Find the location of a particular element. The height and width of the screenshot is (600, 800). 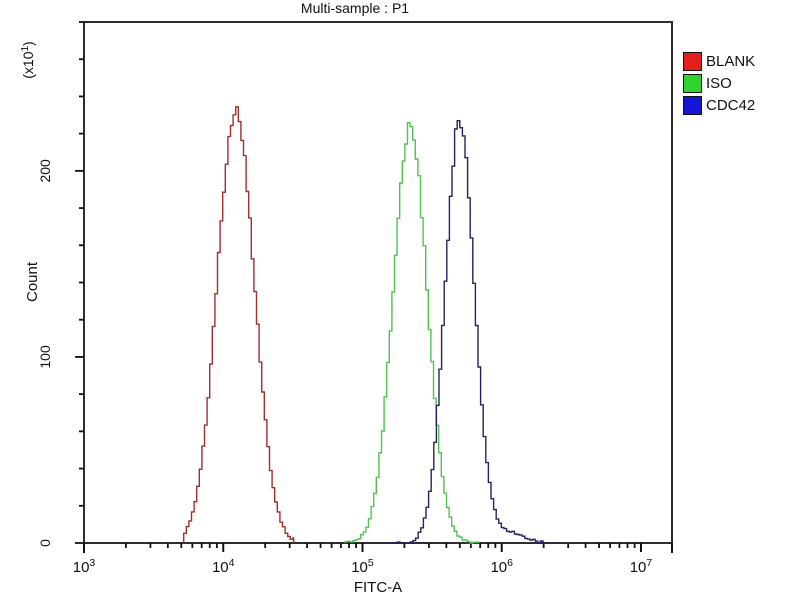

x-axis-tick-label: 10³ is located at coordinates (84, 566).